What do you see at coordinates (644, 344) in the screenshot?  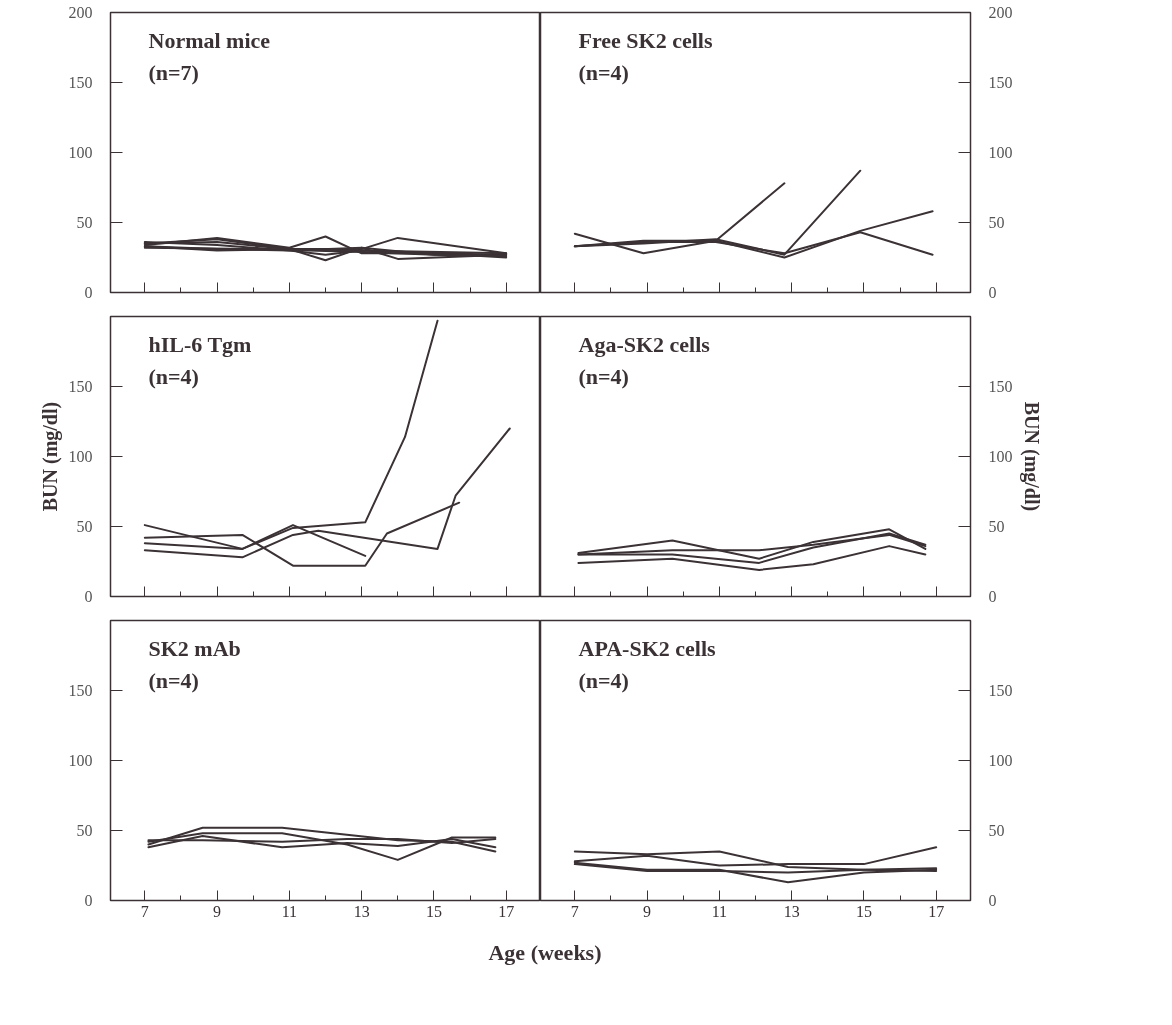 I see `text: Aga-SK2 cells` at bounding box center [644, 344].